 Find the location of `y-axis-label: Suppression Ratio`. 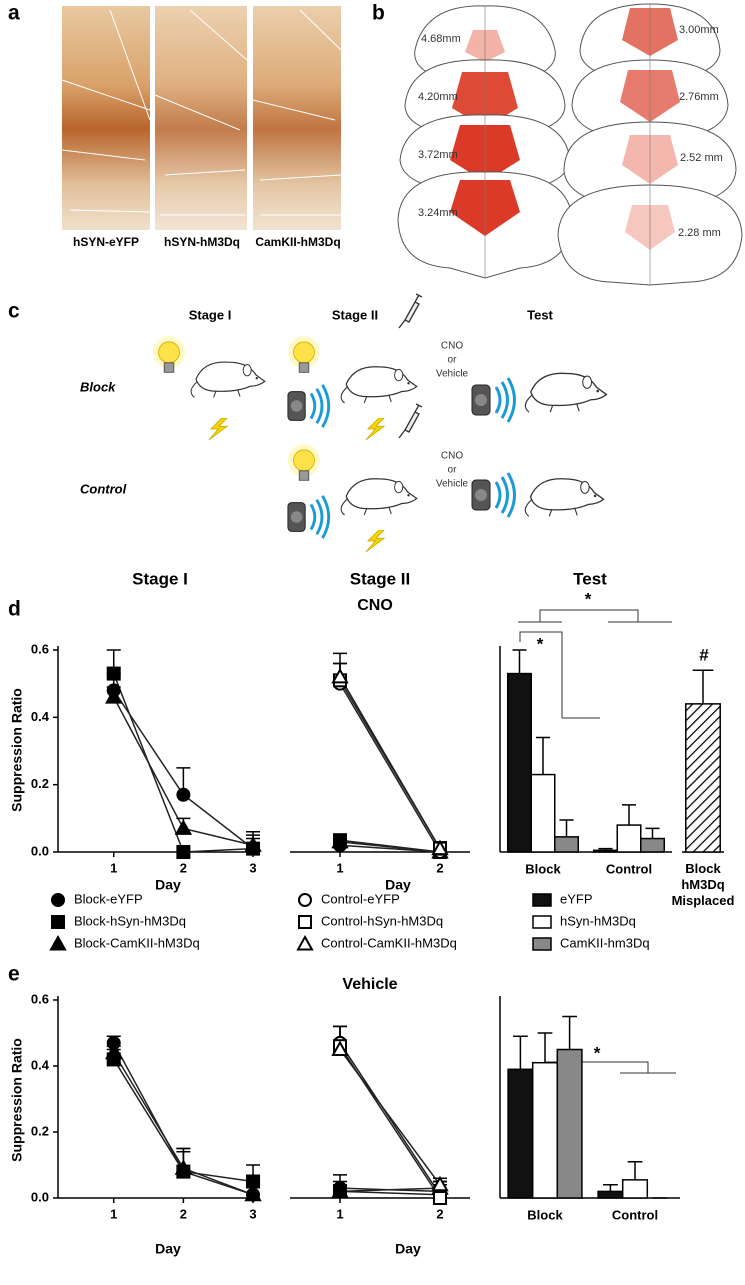

y-axis-label: Suppression Ratio is located at coordinates (17, 1100).